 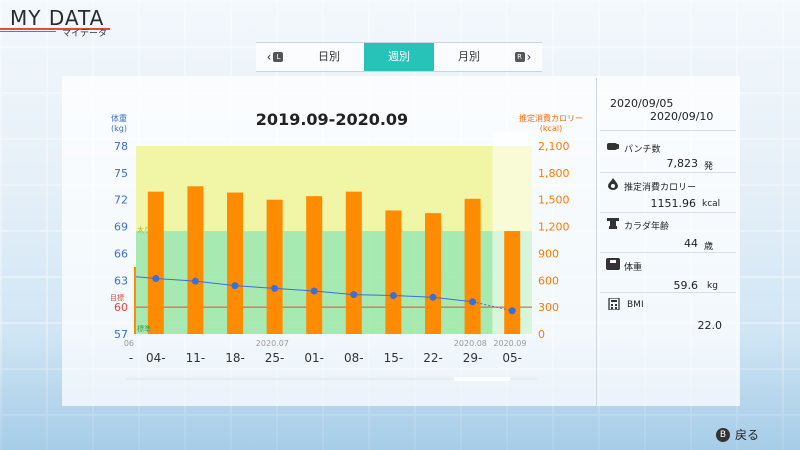 I want to click on weight-value: 59.6, so click(x=686, y=285).